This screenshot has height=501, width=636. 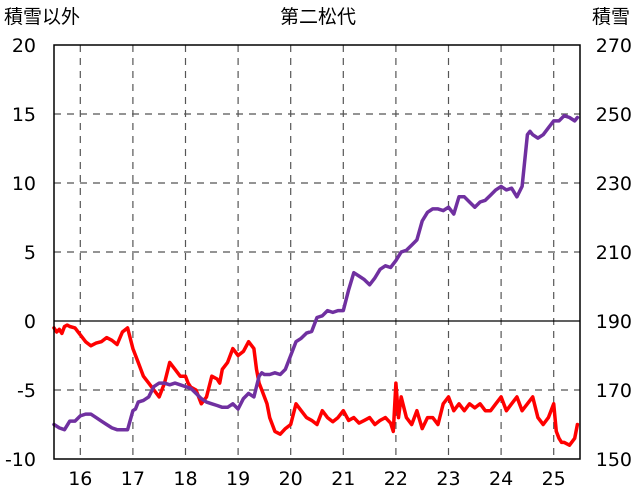 I want to click on x-tick-label: 17, so click(x=133, y=479).